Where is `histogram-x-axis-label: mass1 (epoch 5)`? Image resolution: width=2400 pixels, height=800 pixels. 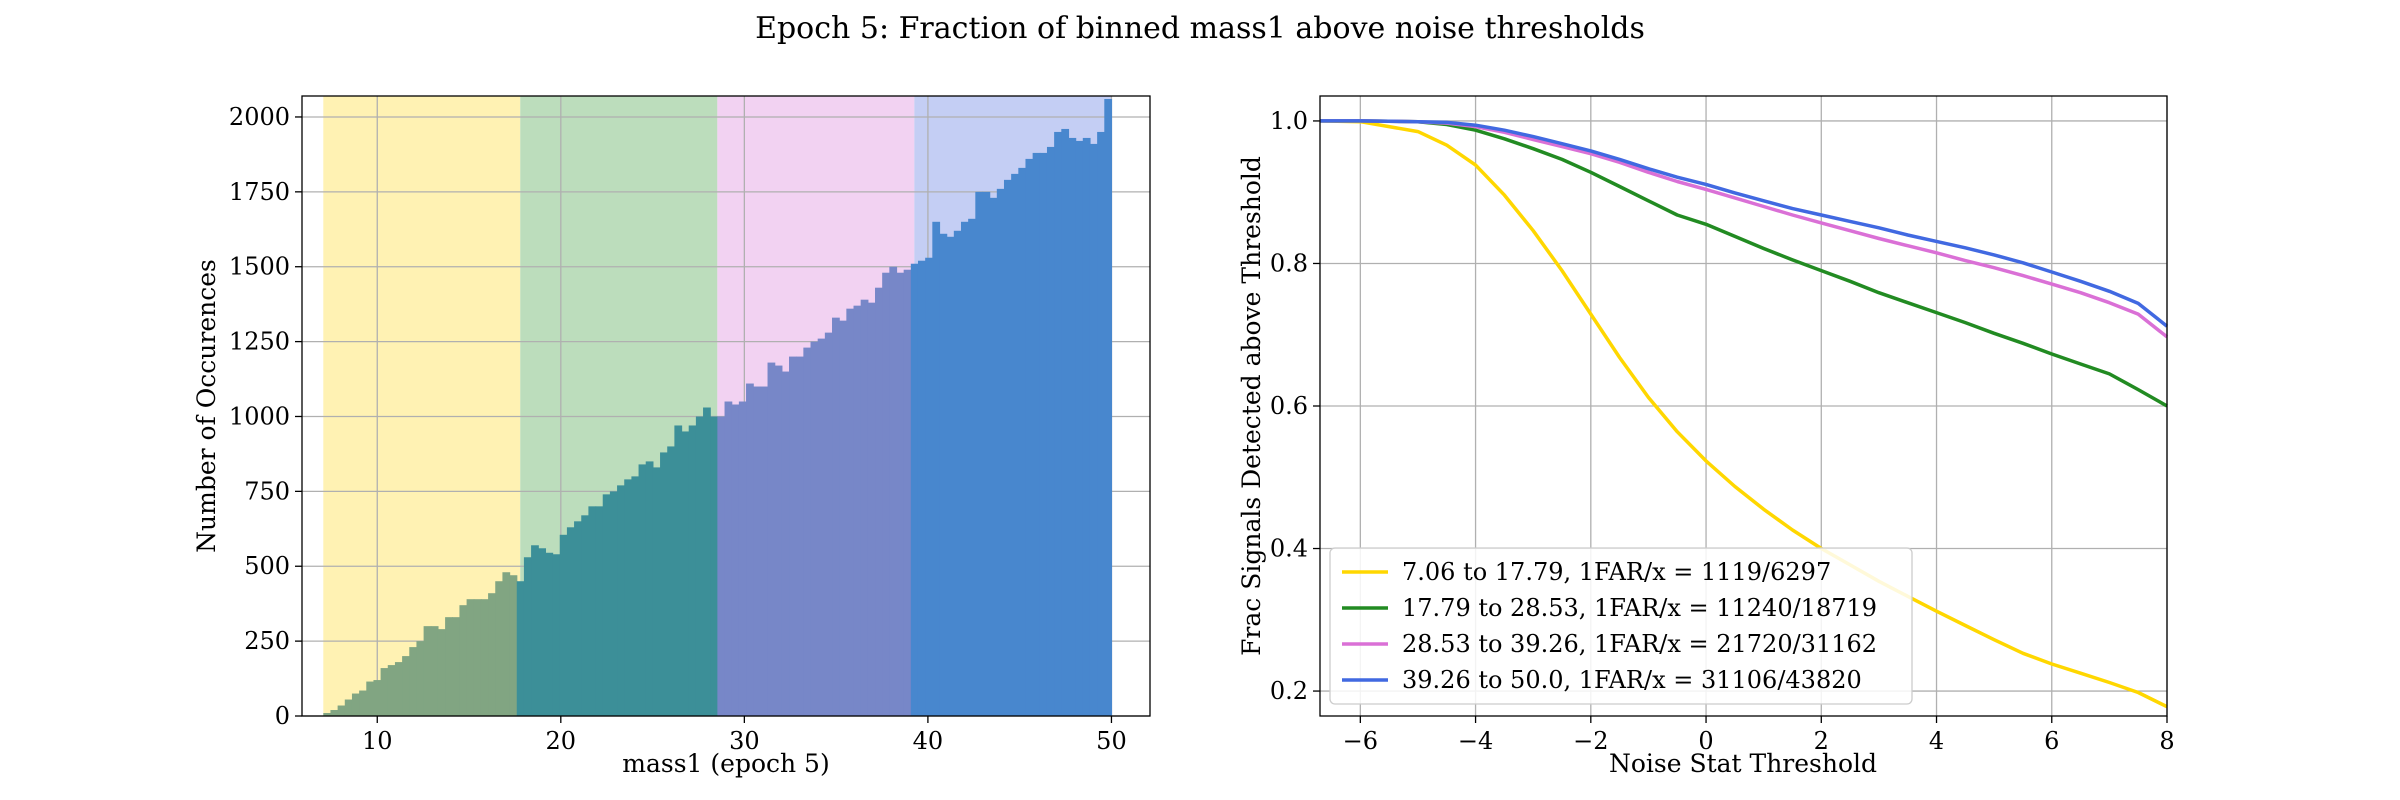
histogram-x-axis-label: mass1 (epoch 5) is located at coordinates (725, 763).